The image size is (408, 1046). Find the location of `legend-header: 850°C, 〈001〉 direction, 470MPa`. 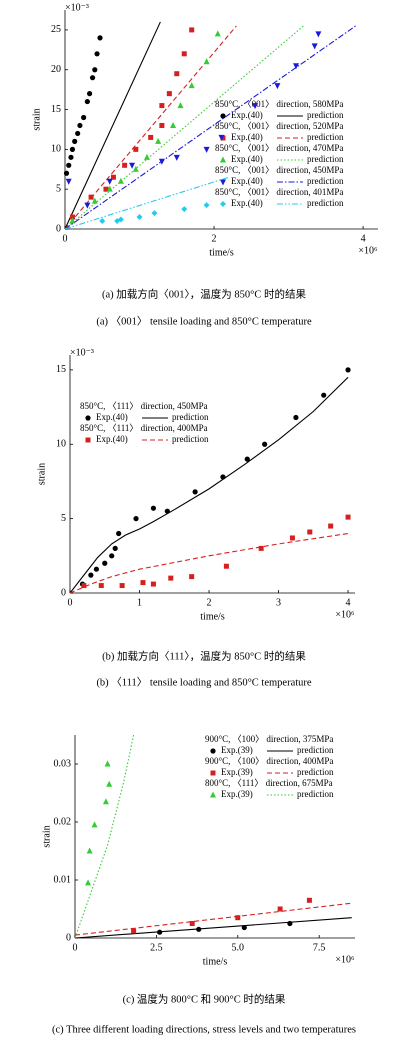

legend-header: 850°C, 〈001〉 direction, 470MPa is located at coordinates (279, 148).